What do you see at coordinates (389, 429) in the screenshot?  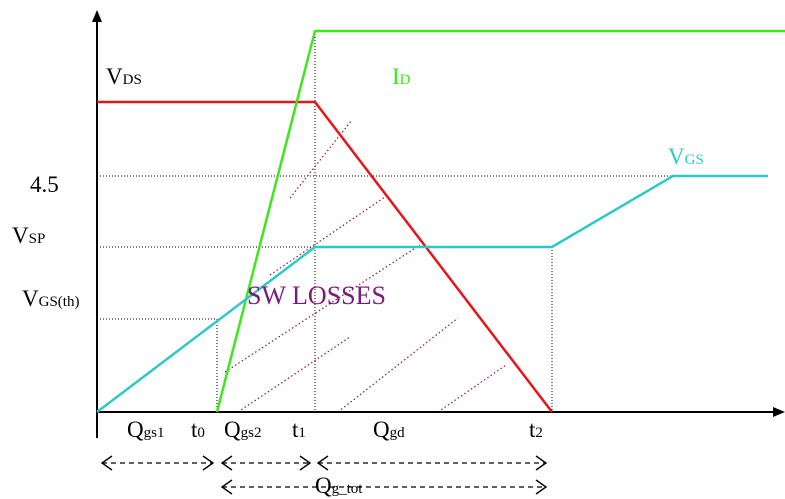 I see `qgd-label: Qgd` at bounding box center [389, 429].